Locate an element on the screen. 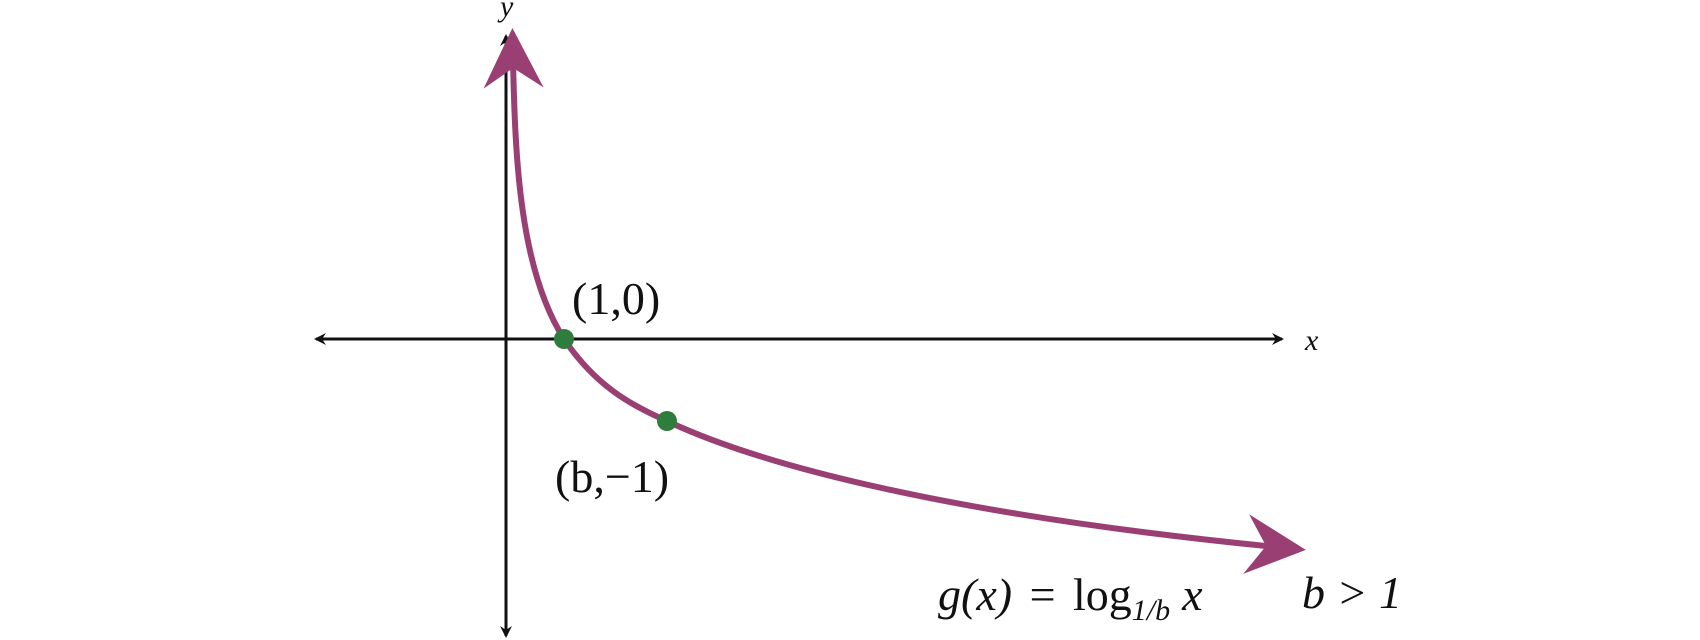  y-axis-label: y is located at coordinates (505, 11).